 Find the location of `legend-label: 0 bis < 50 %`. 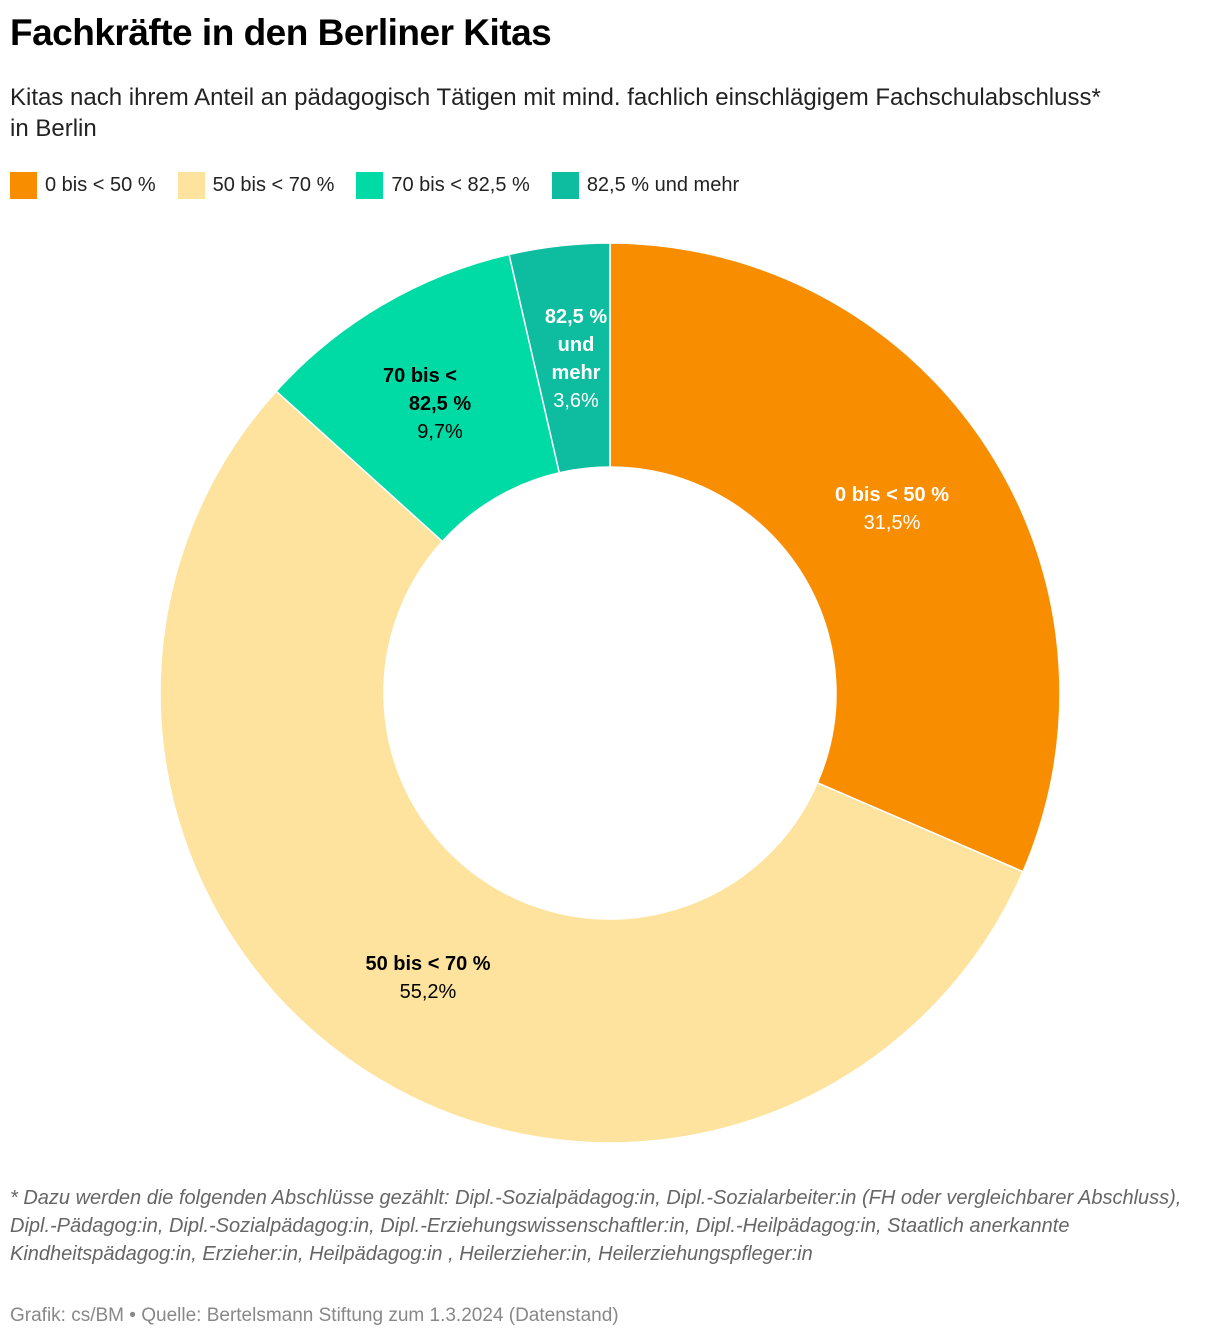

legend-label: 0 bis < 50 % is located at coordinates (100, 185).